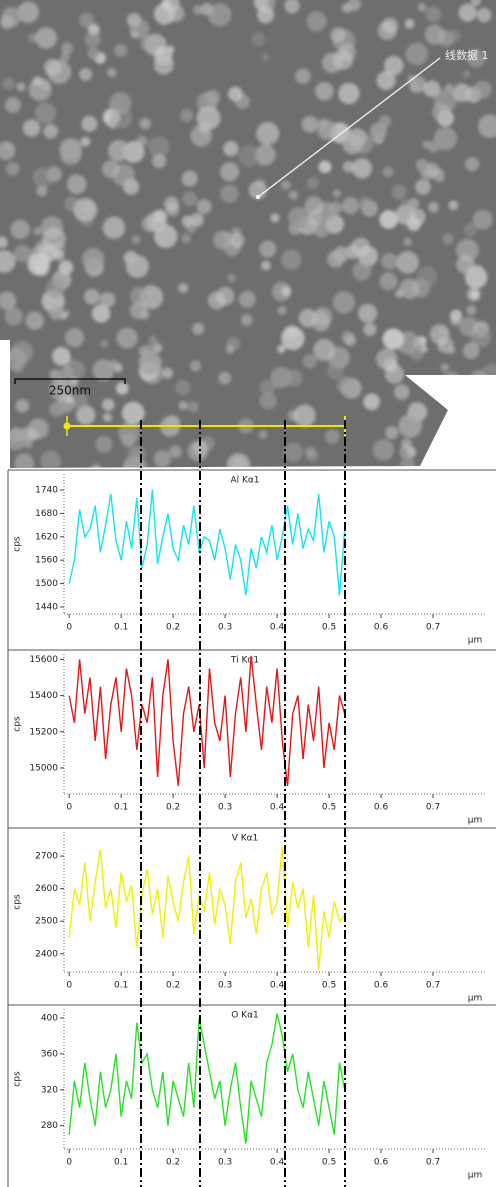  Describe the element at coordinates (173, 986) in the screenshot. I see `x-tick-label: 0.2` at that location.